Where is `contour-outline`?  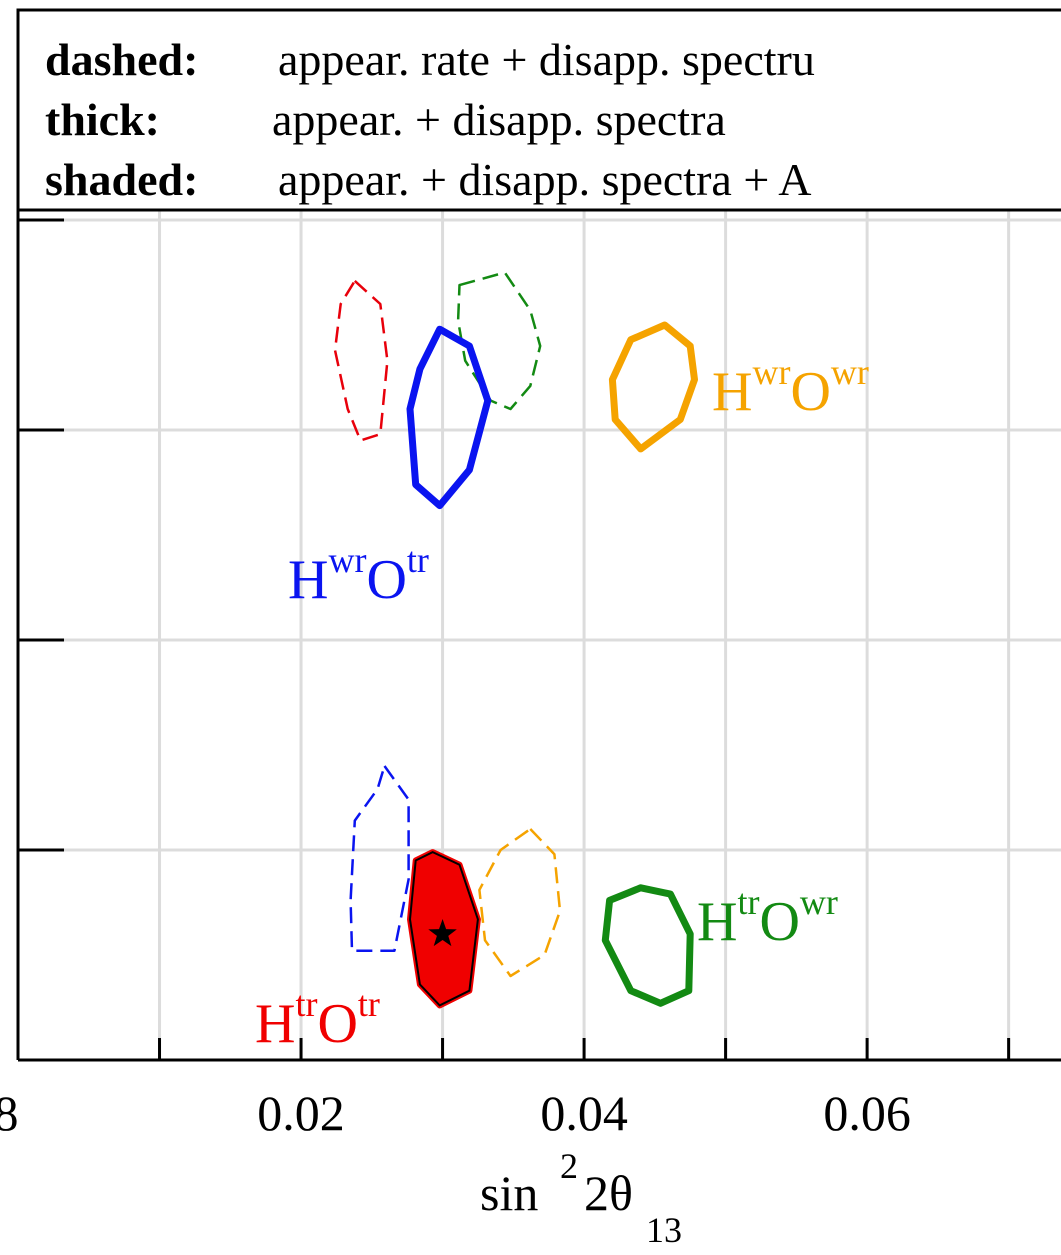
contour-outline is located at coordinates (443, 928).